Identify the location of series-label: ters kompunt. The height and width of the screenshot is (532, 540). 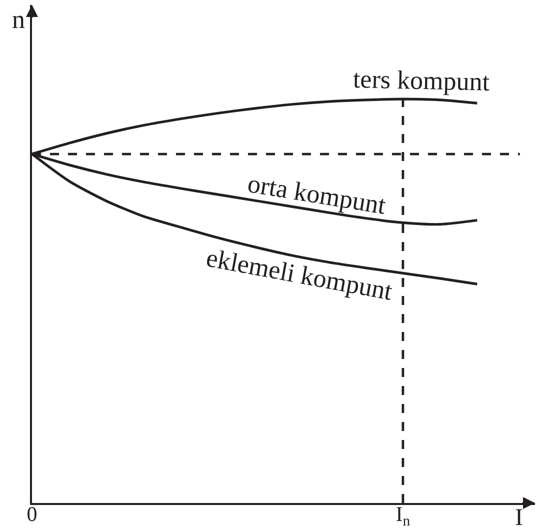
(421, 80).